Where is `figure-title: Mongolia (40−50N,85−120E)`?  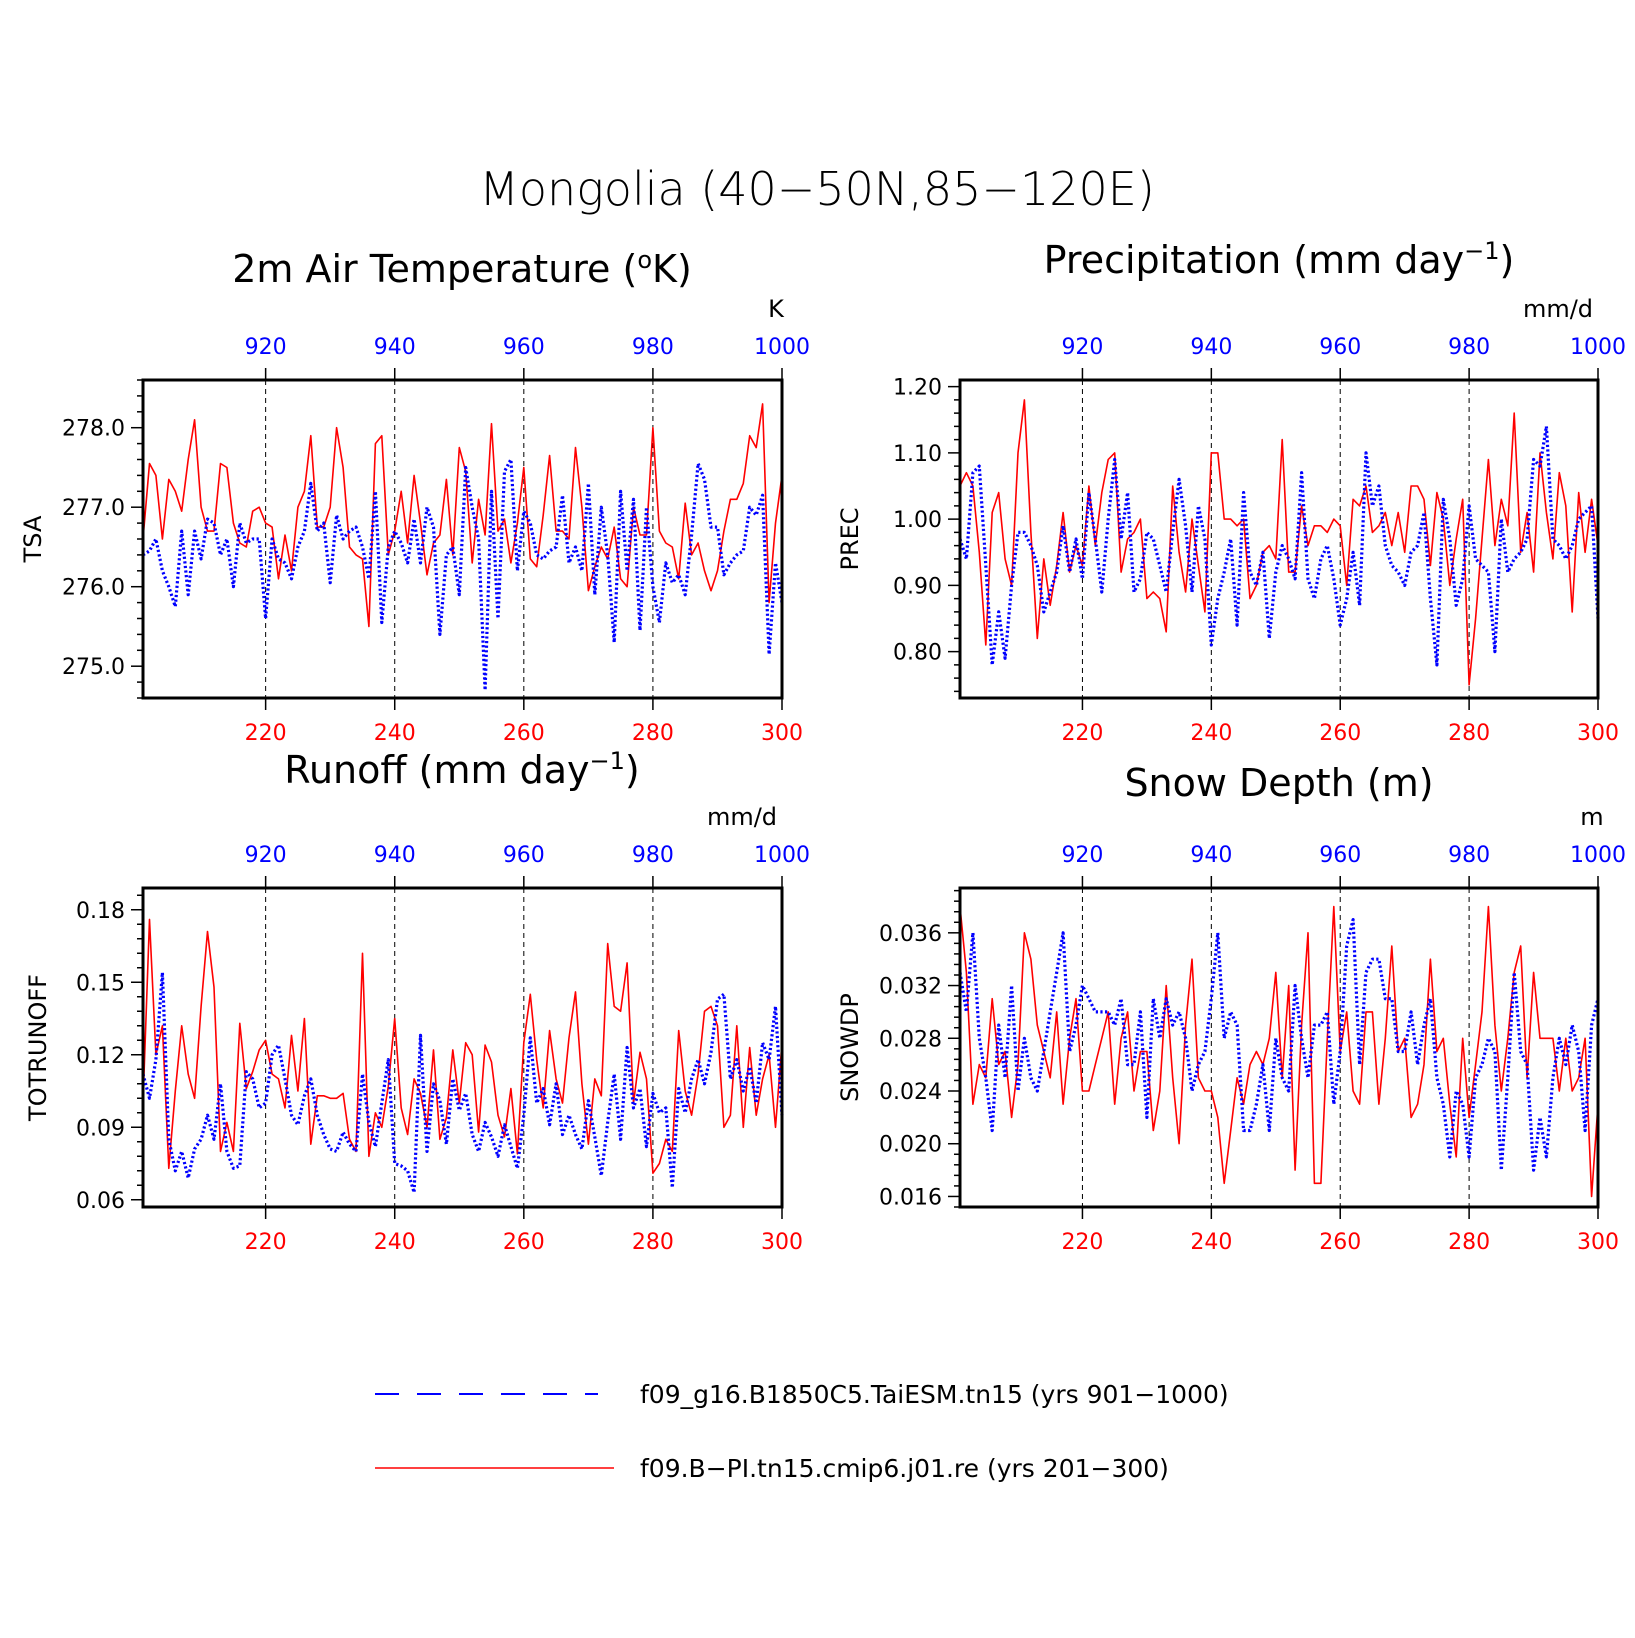
figure-title: Mongolia (40−50N,85−120E) is located at coordinates (817, 189).